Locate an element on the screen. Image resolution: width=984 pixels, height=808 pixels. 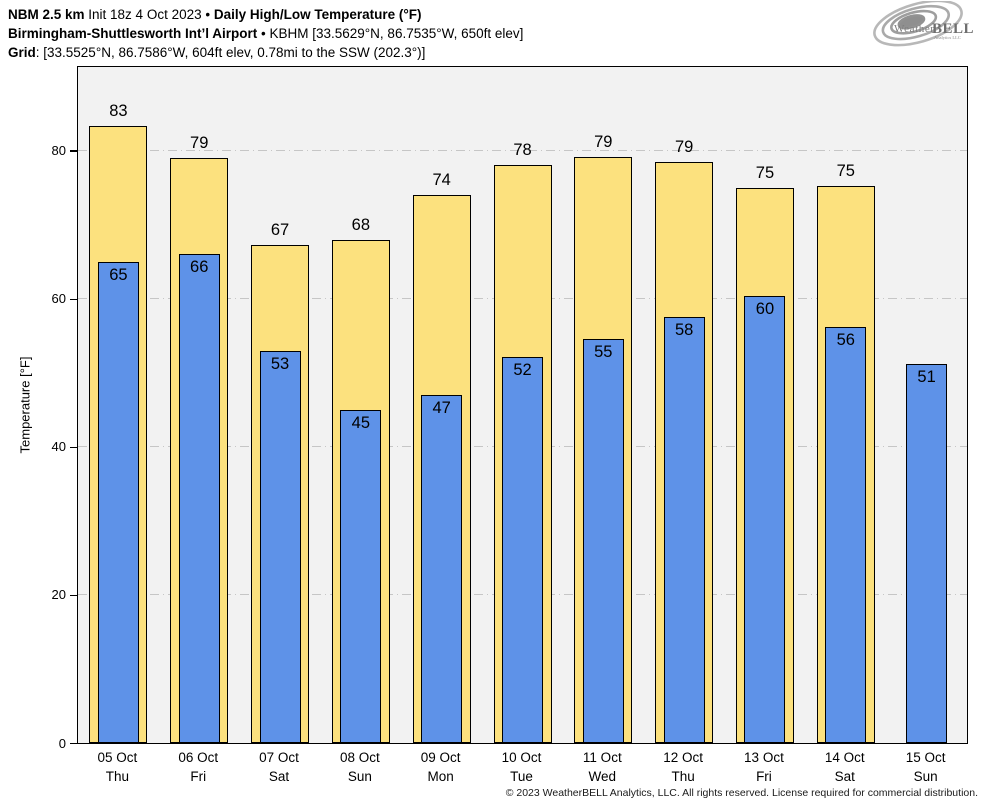
x-category-label: 12 Oct Thu is located at coordinates (683, 767).